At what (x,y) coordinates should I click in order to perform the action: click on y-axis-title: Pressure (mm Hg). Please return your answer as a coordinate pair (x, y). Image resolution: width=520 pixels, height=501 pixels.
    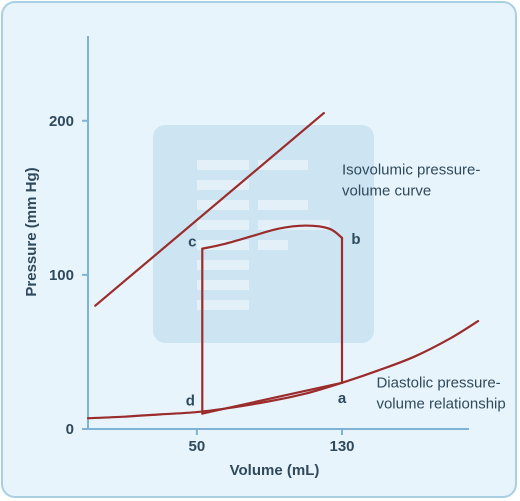
    Looking at the image, I should click on (31, 231).